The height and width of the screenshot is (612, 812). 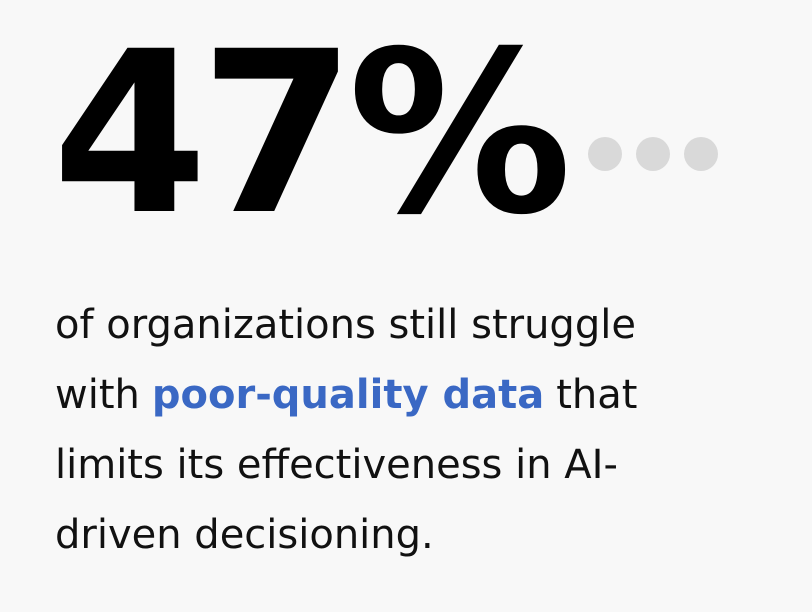 I want to click on text-line: with poor-quality data that, so click(x=346, y=395).